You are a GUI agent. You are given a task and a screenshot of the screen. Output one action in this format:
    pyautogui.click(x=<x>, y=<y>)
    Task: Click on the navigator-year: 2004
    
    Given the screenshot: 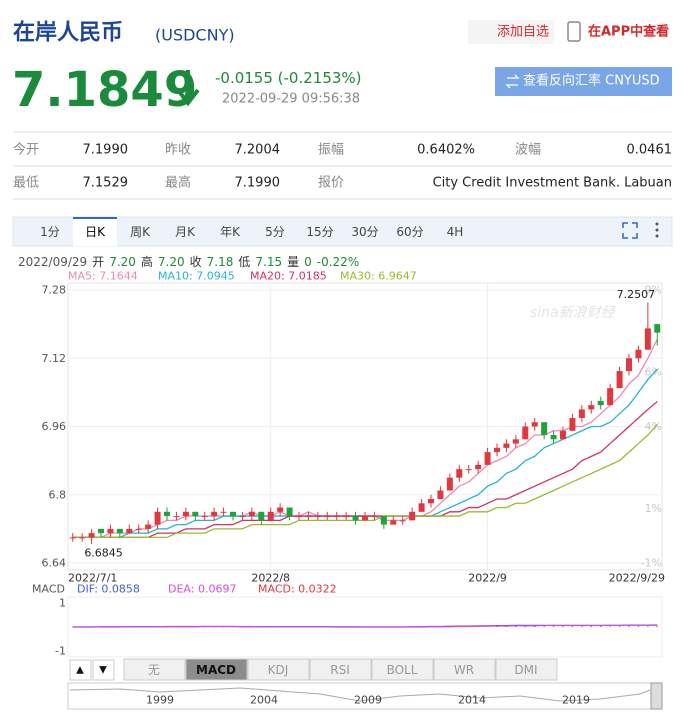 What is the action you would take?
    pyautogui.click(x=264, y=700)
    